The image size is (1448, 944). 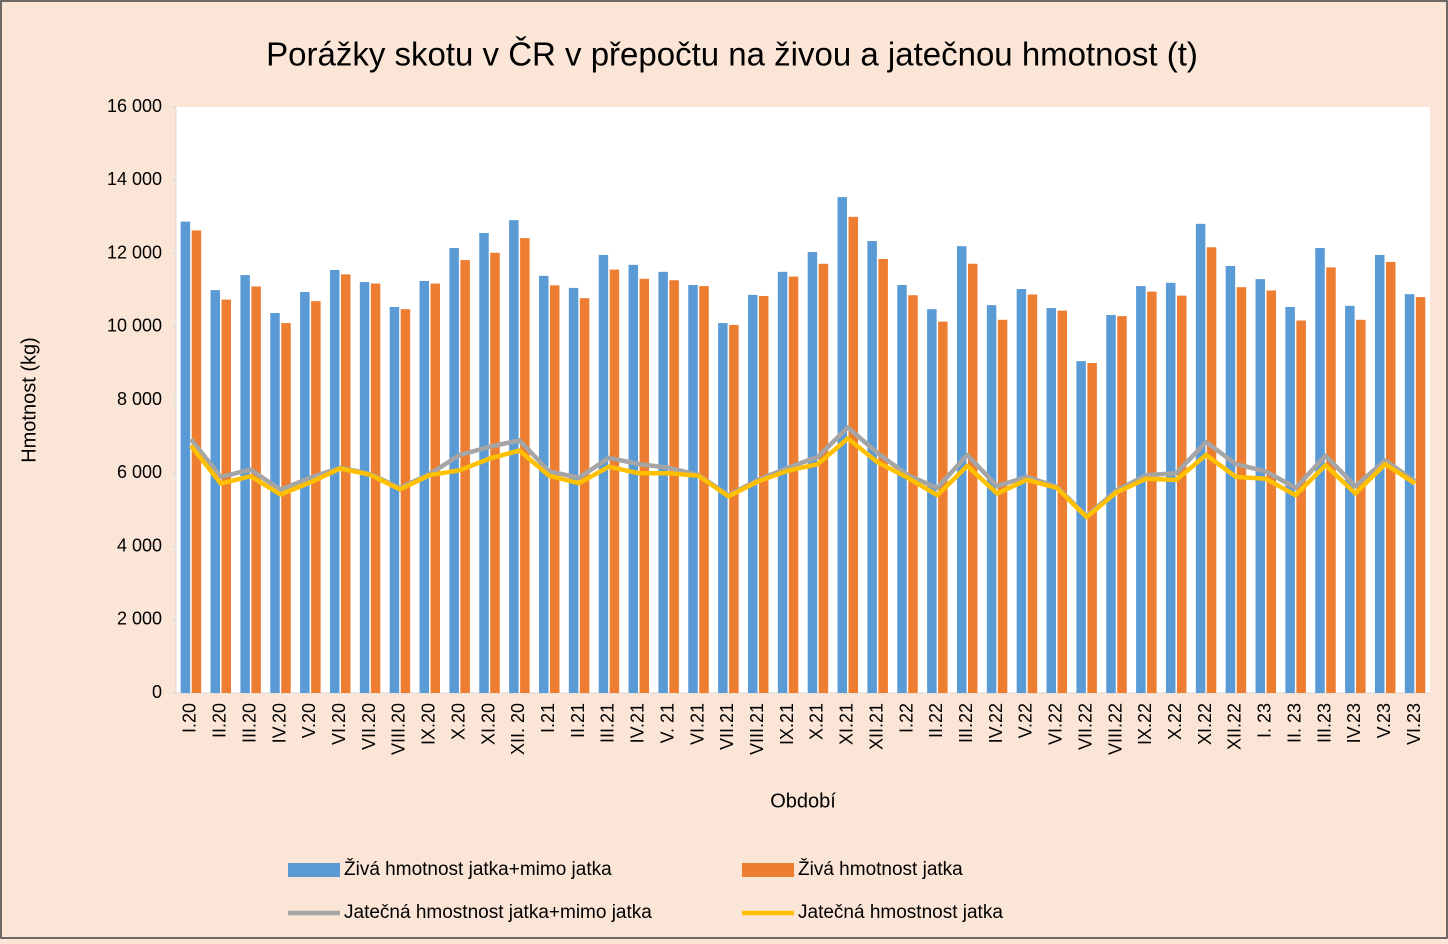 I want to click on x-tick-label: VI.20, so click(x=339, y=724).